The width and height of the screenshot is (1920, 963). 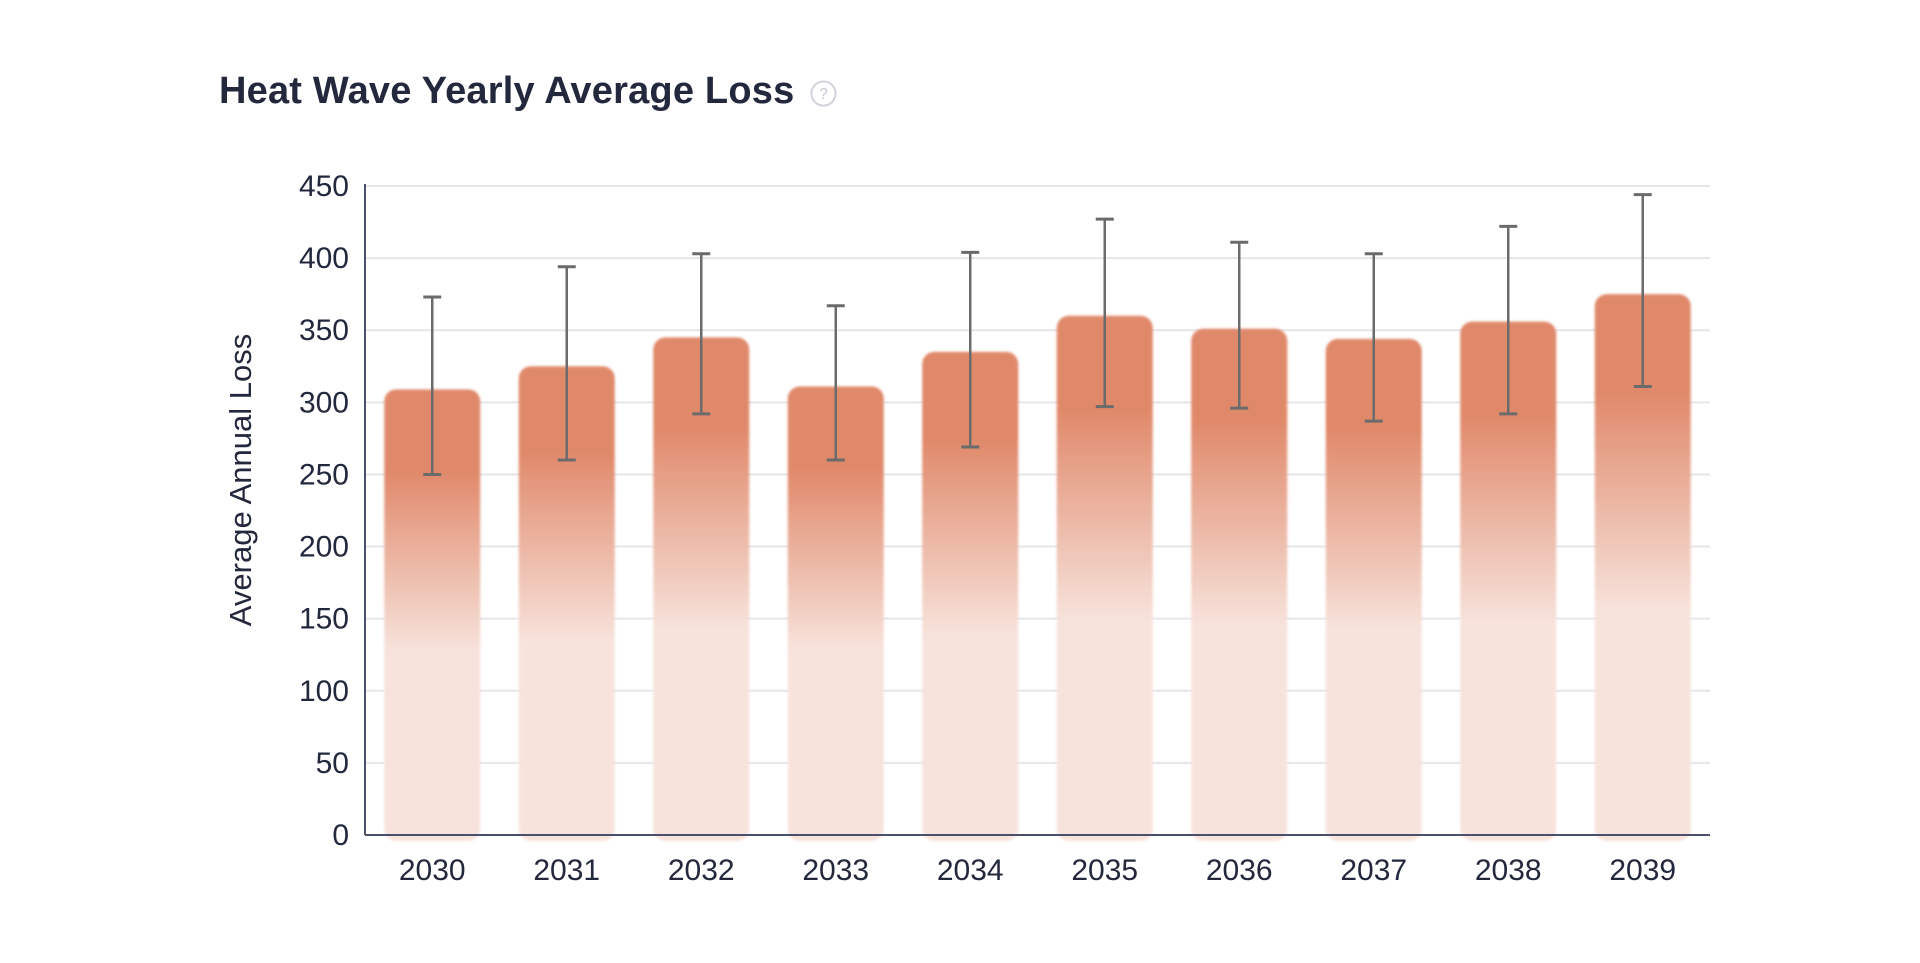 I want to click on bar-2035, so click(x=1104, y=578).